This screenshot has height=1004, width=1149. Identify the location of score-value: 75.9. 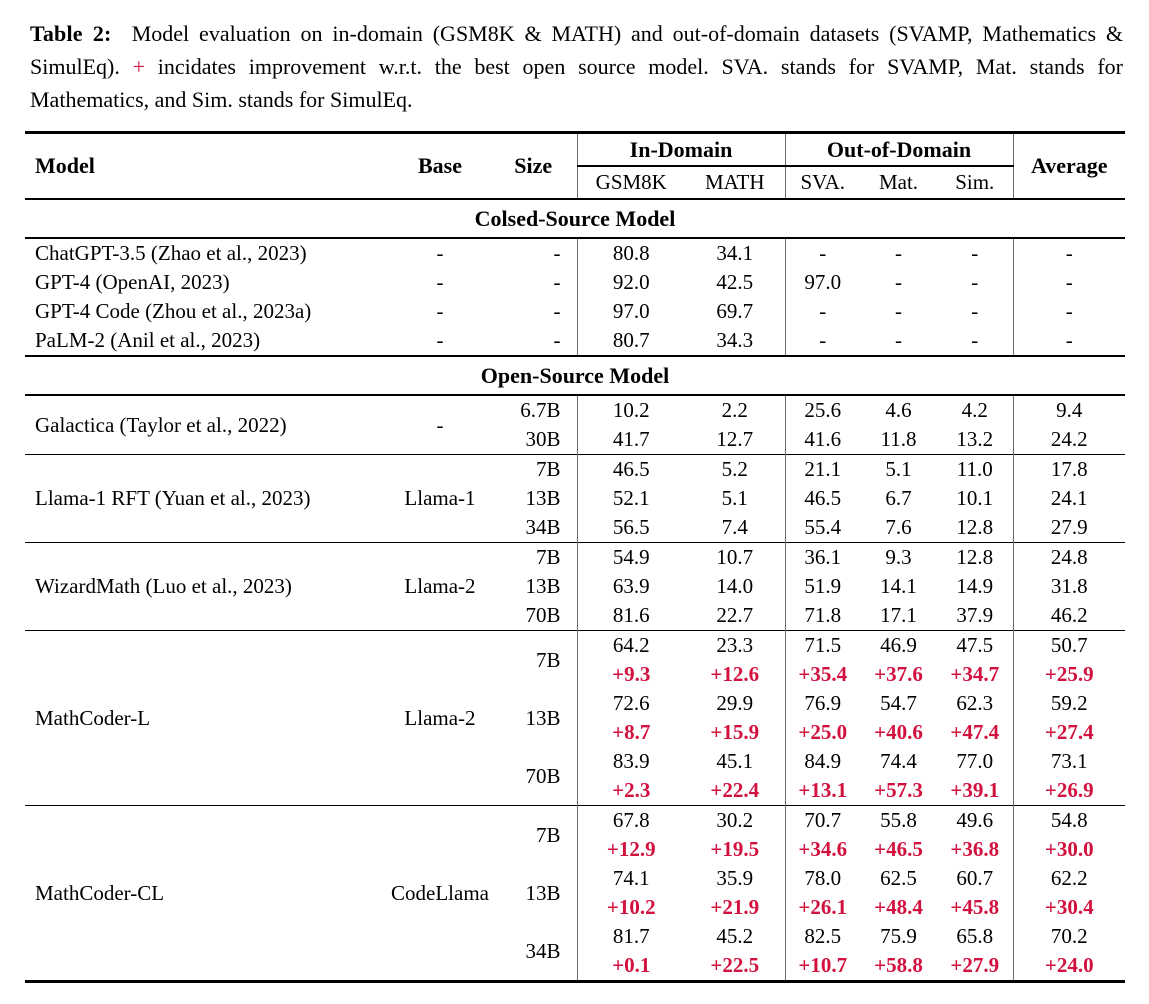
(898, 936).